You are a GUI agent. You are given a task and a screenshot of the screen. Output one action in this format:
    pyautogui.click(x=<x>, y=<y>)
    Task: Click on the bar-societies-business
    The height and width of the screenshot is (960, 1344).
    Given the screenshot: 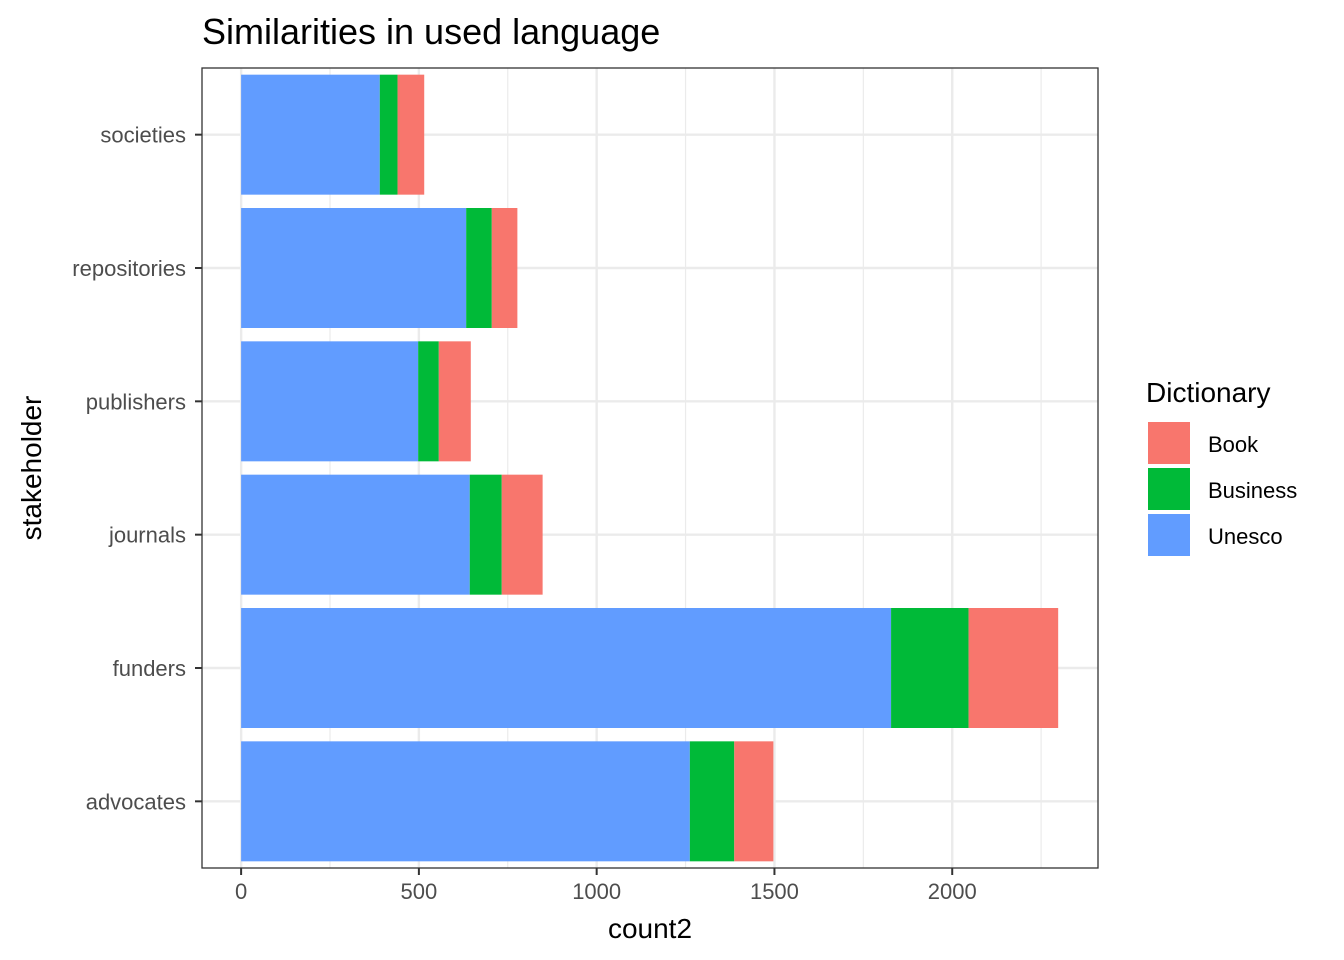 What is the action you would take?
    pyautogui.click(x=388, y=134)
    